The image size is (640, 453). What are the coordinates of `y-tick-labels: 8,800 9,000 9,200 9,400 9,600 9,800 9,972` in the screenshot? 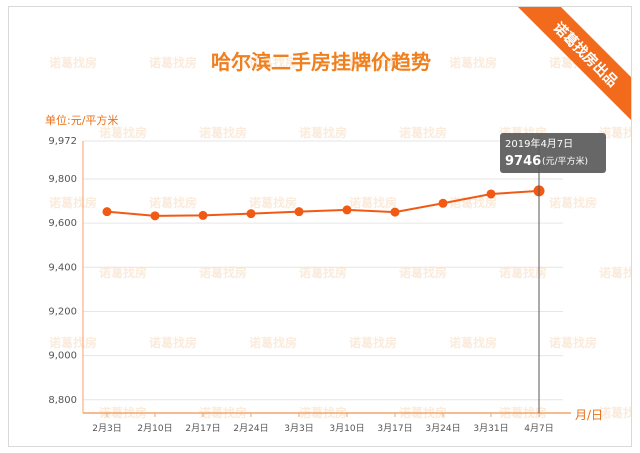 It's located at (62, 271).